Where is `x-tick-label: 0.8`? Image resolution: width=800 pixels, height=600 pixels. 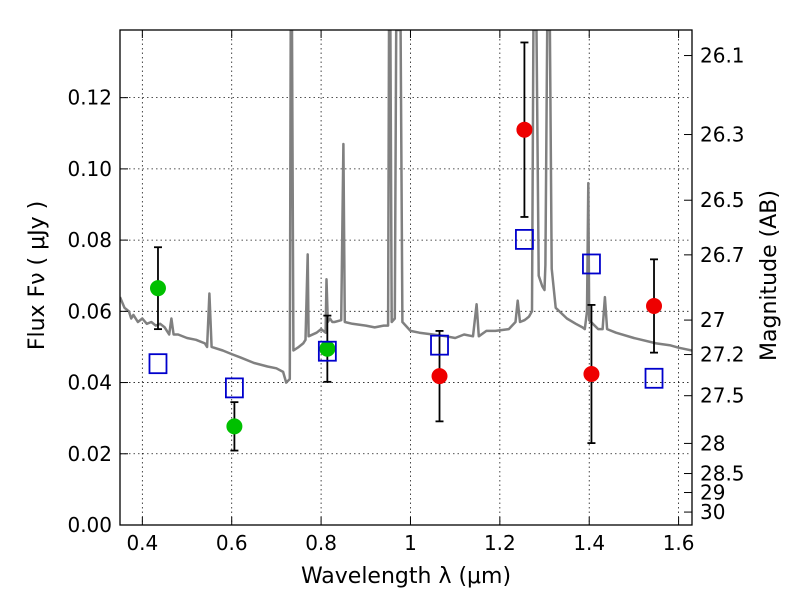
x-tick-label: 0.8 is located at coordinates (321, 543).